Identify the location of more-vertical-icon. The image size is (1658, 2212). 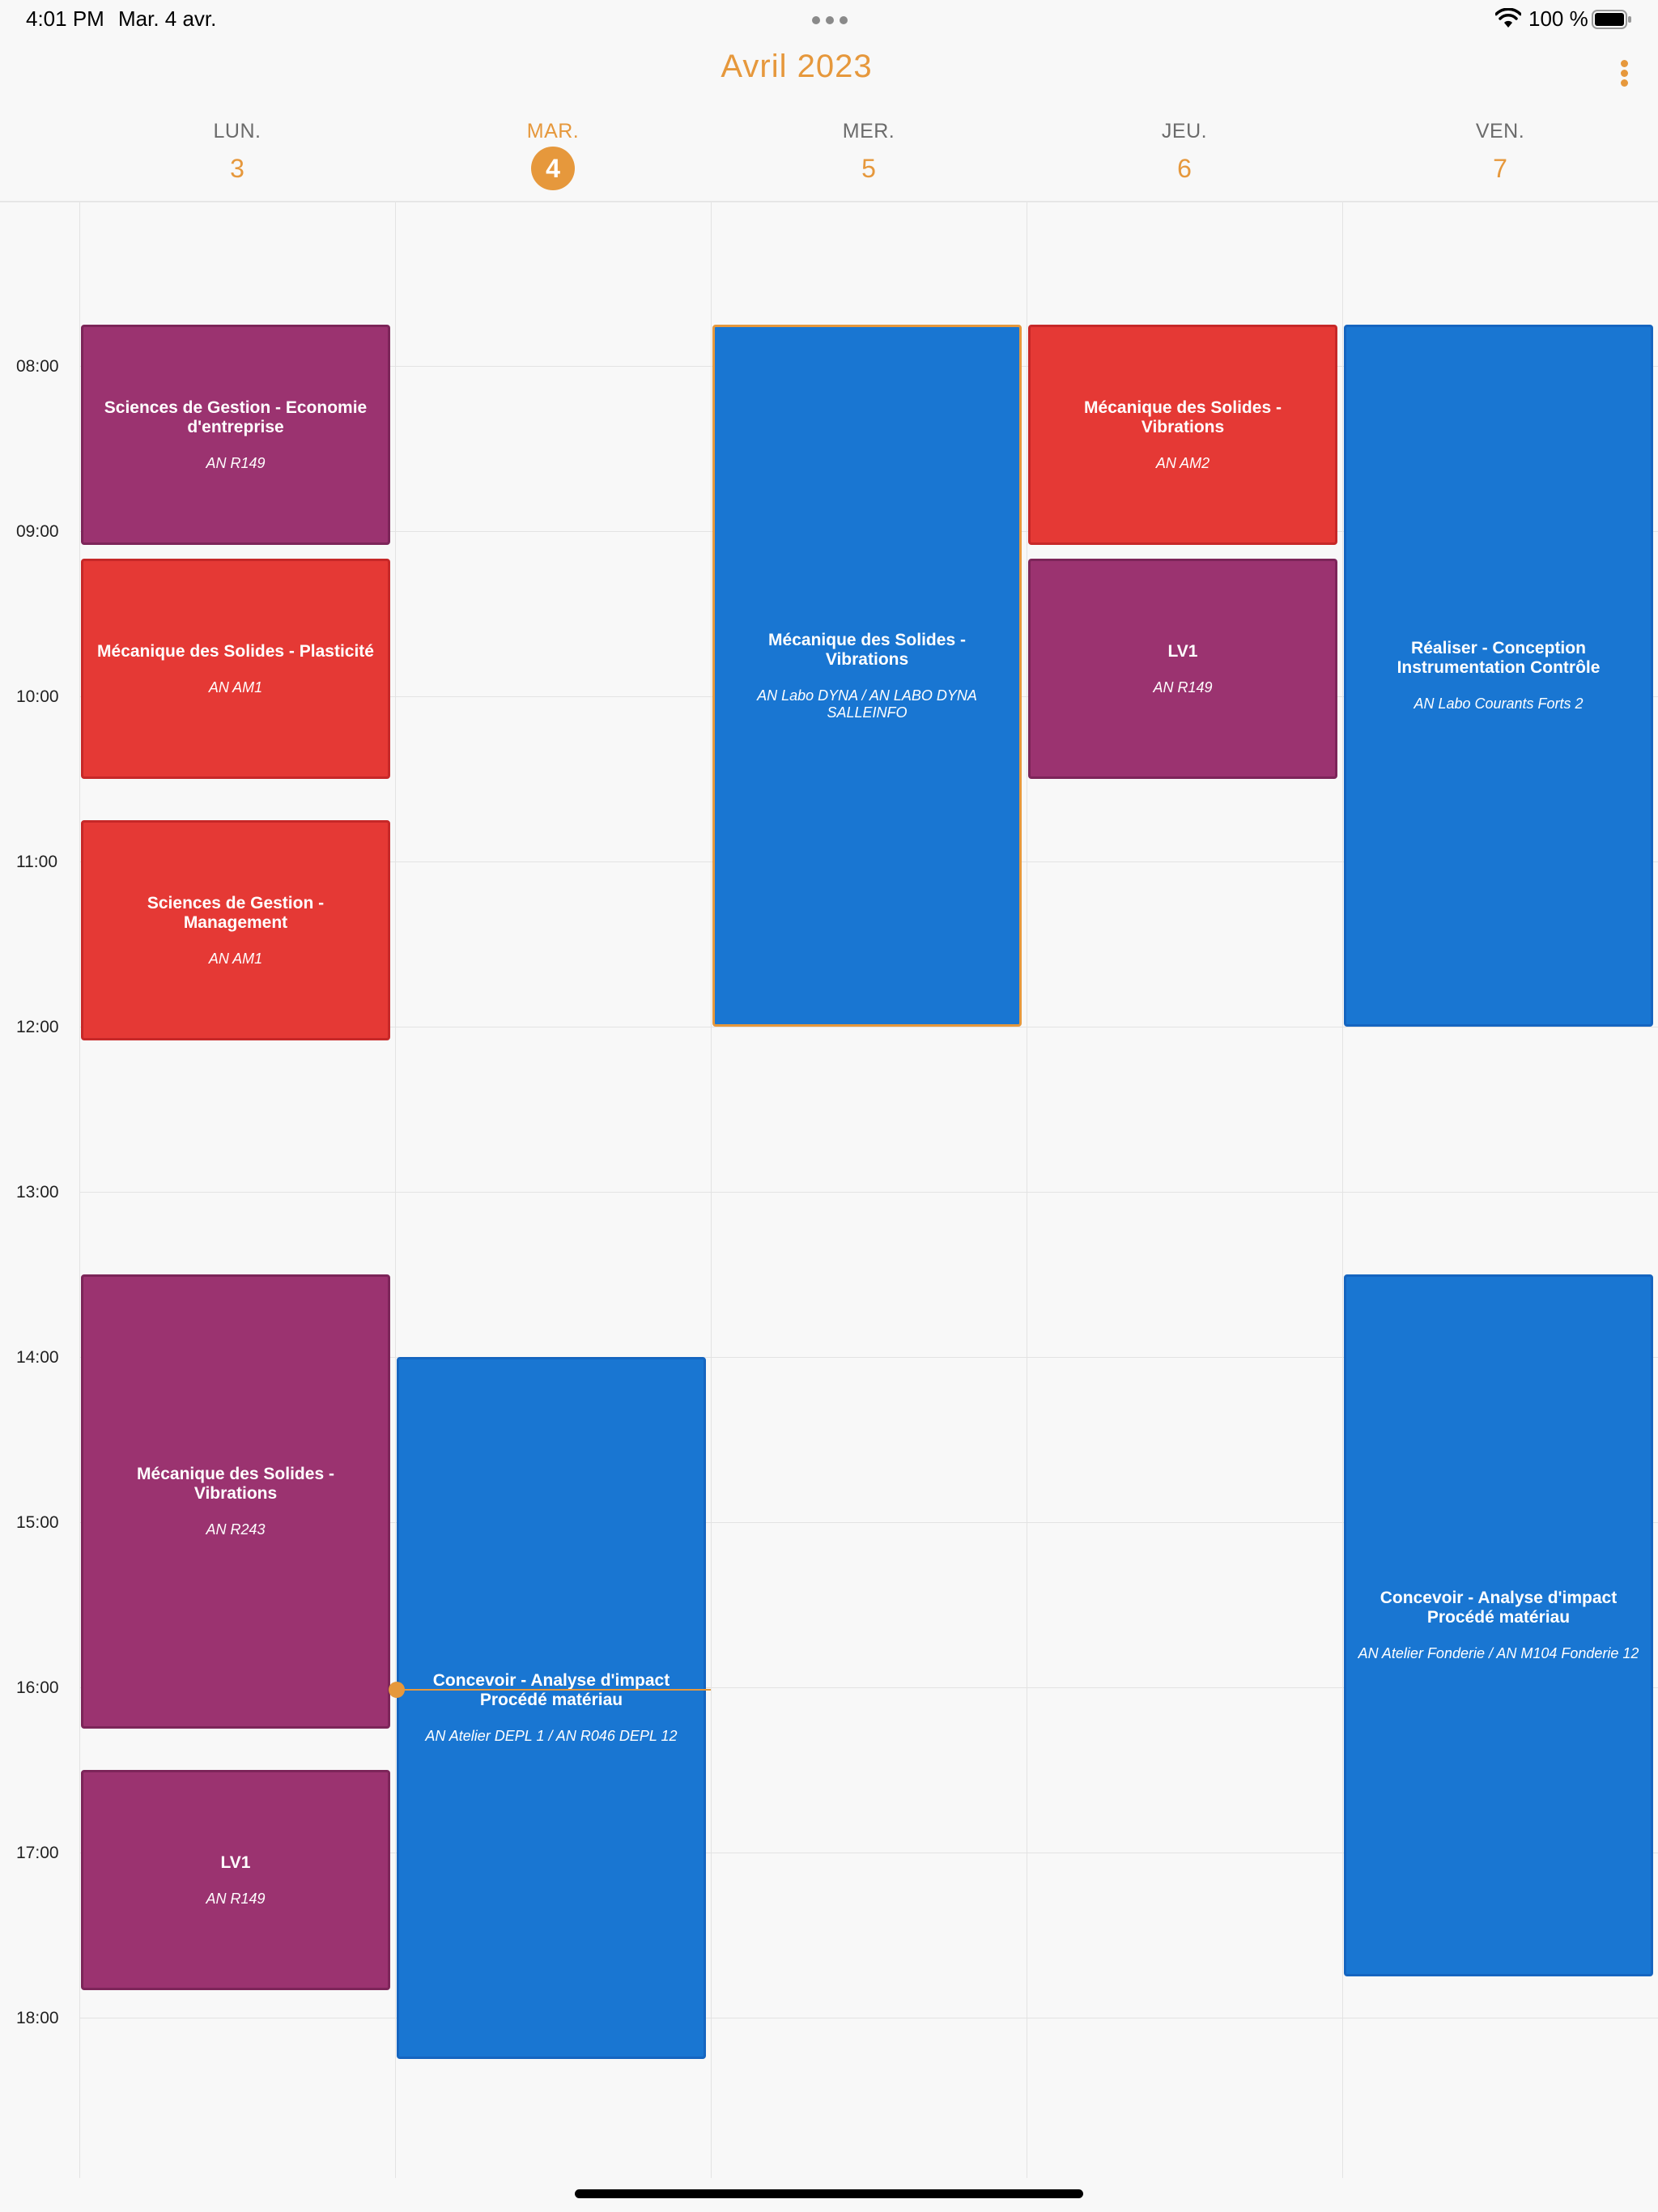
(1623, 73).